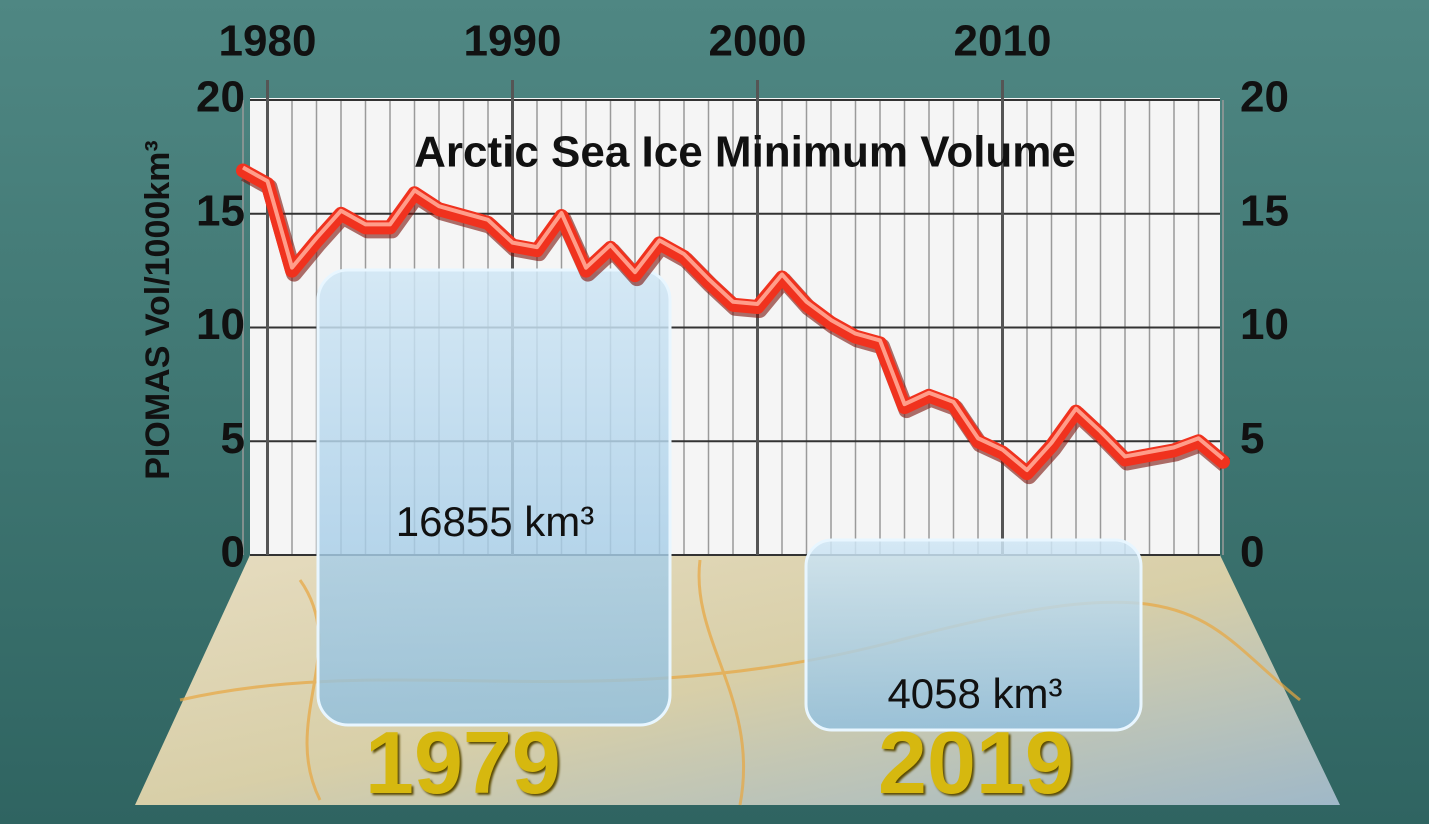 This screenshot has height=824, width=1429. I want to click on x-tick-label: 2010, so click(1003, 41).